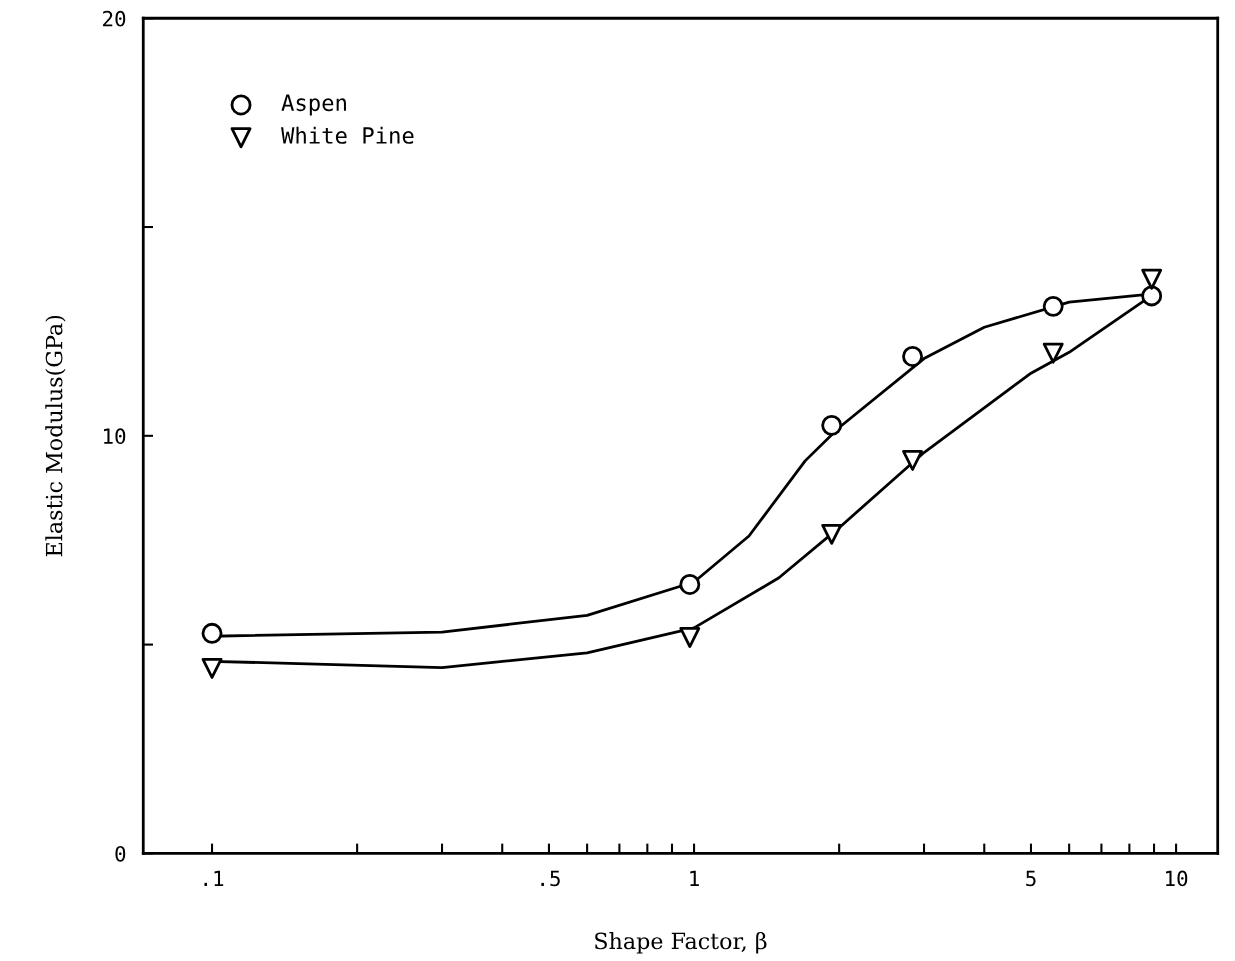  What do you see at coordinates (214, 878) in the screenshot?
I see `x-tick-label: .1` at bounding box center [214, 878].